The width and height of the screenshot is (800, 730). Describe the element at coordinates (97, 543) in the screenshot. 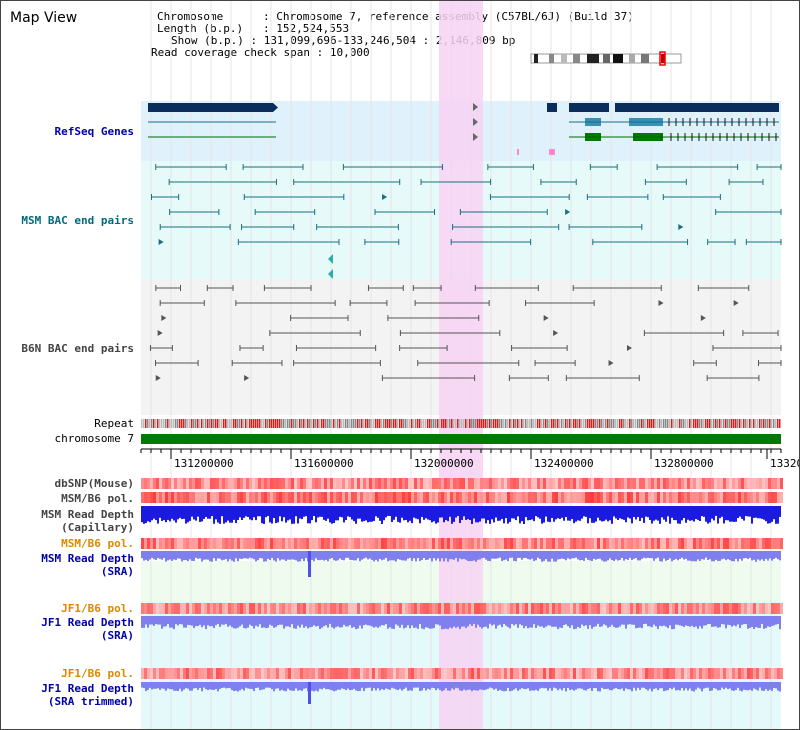

I see `msm-b6-pol-2-label: MSM/B6 pol.` at that location.